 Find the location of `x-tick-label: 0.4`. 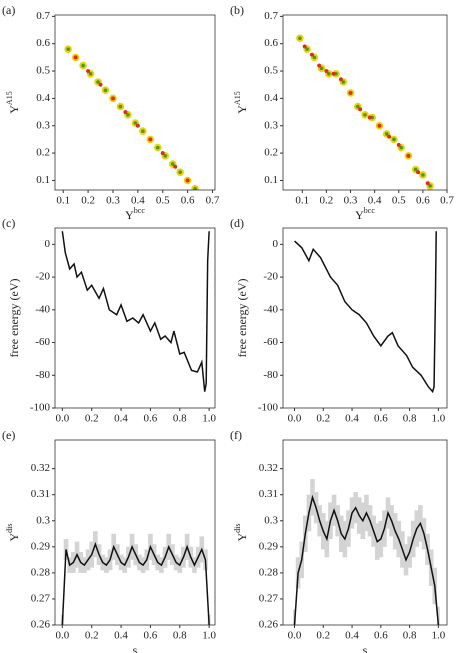

x-tick-label: 0.4 is located at coordinates (352, 636).